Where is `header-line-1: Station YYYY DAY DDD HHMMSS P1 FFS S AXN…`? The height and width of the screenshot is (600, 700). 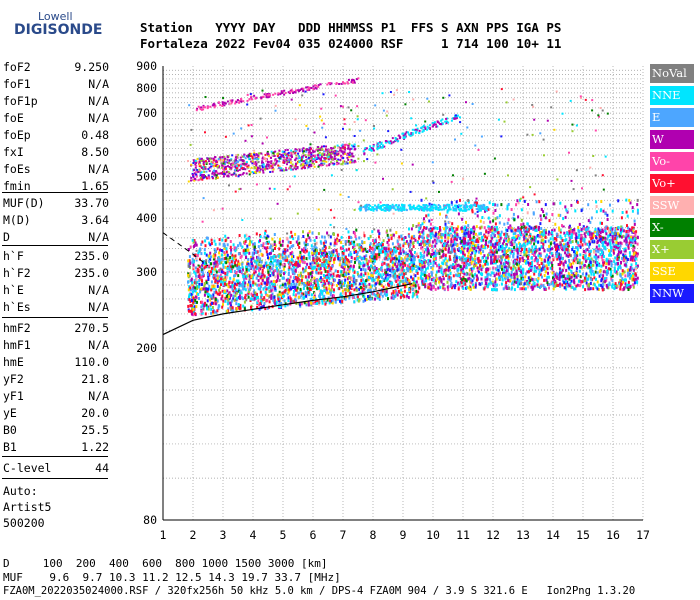
header-line-1: Station YYYY DAY DDD HHMMSS P1 FFS S AXN… is located at coordinates (351, 27).